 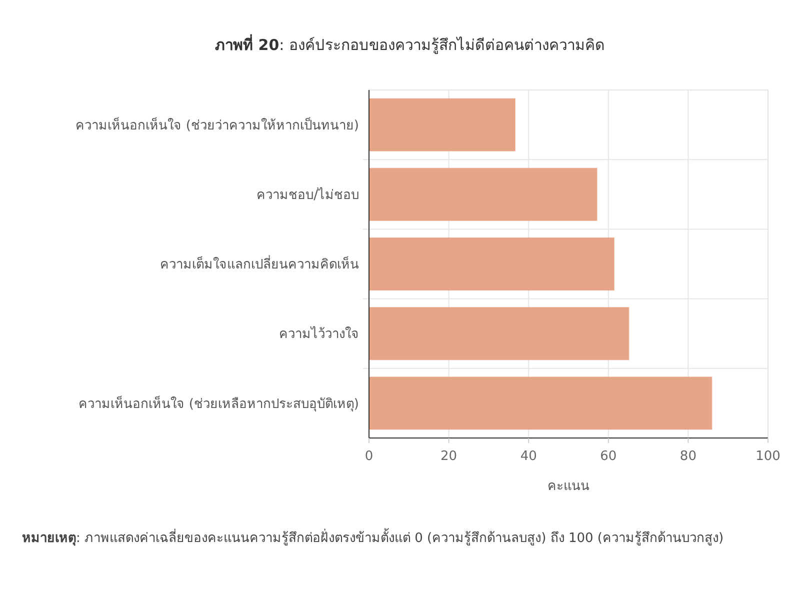 What do you see at coordinates (259, 263) in the screenshot?
I see `y-tick-label: ความเต็มใจแลกเปลี่ยนความคิดเห็น` at bounding box center [259, 263].